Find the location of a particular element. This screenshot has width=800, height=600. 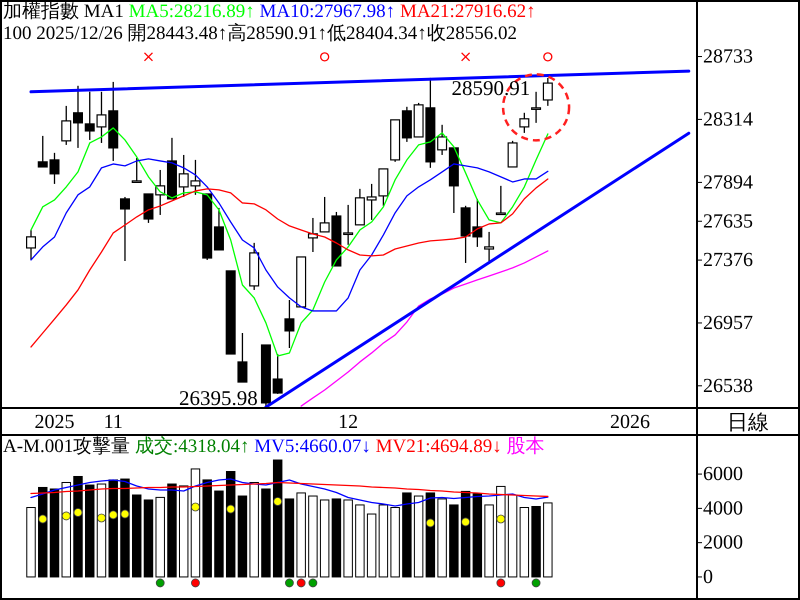

series-label: MV21:4694.89↓ is located at coordinates (441, 446).